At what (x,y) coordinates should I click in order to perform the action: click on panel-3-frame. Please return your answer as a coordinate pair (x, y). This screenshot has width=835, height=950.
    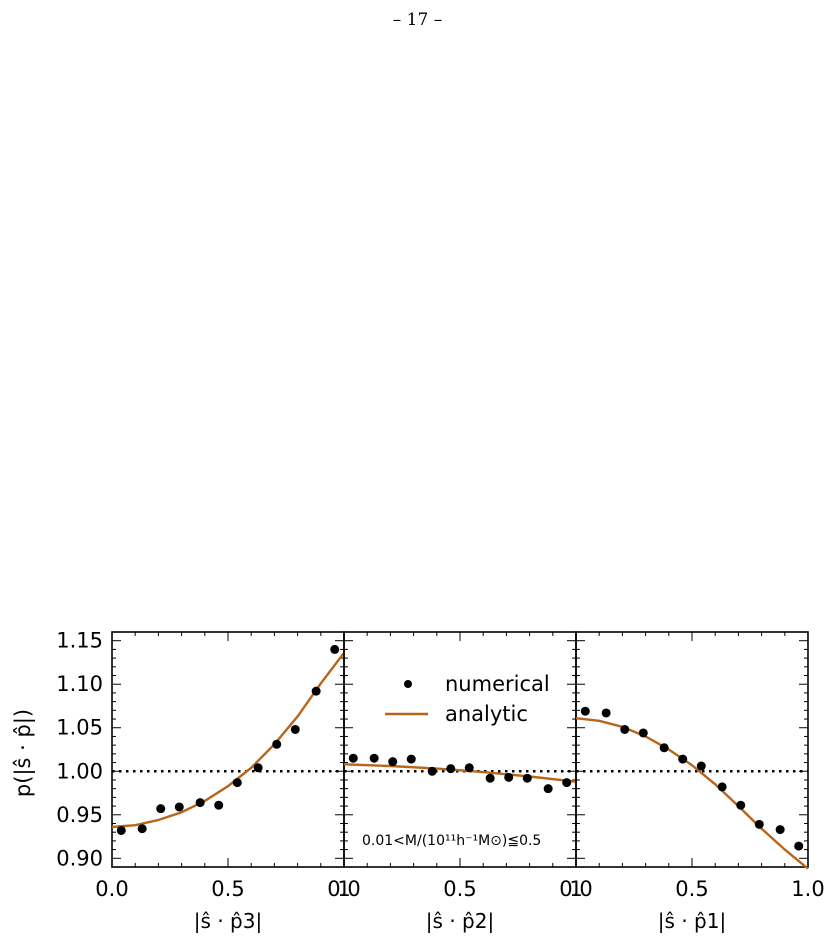
    Looking at the image, I should click on (692, 749).